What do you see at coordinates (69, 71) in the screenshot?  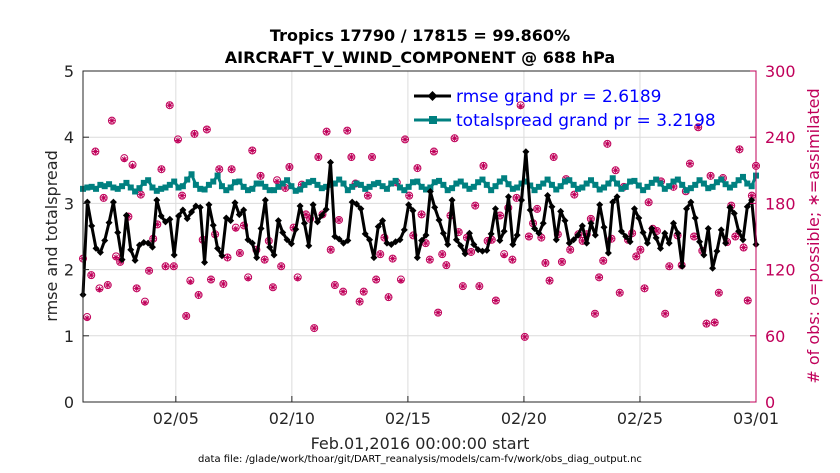 I see `y-left-tick-label: 5` at bounding box center [69, 71].